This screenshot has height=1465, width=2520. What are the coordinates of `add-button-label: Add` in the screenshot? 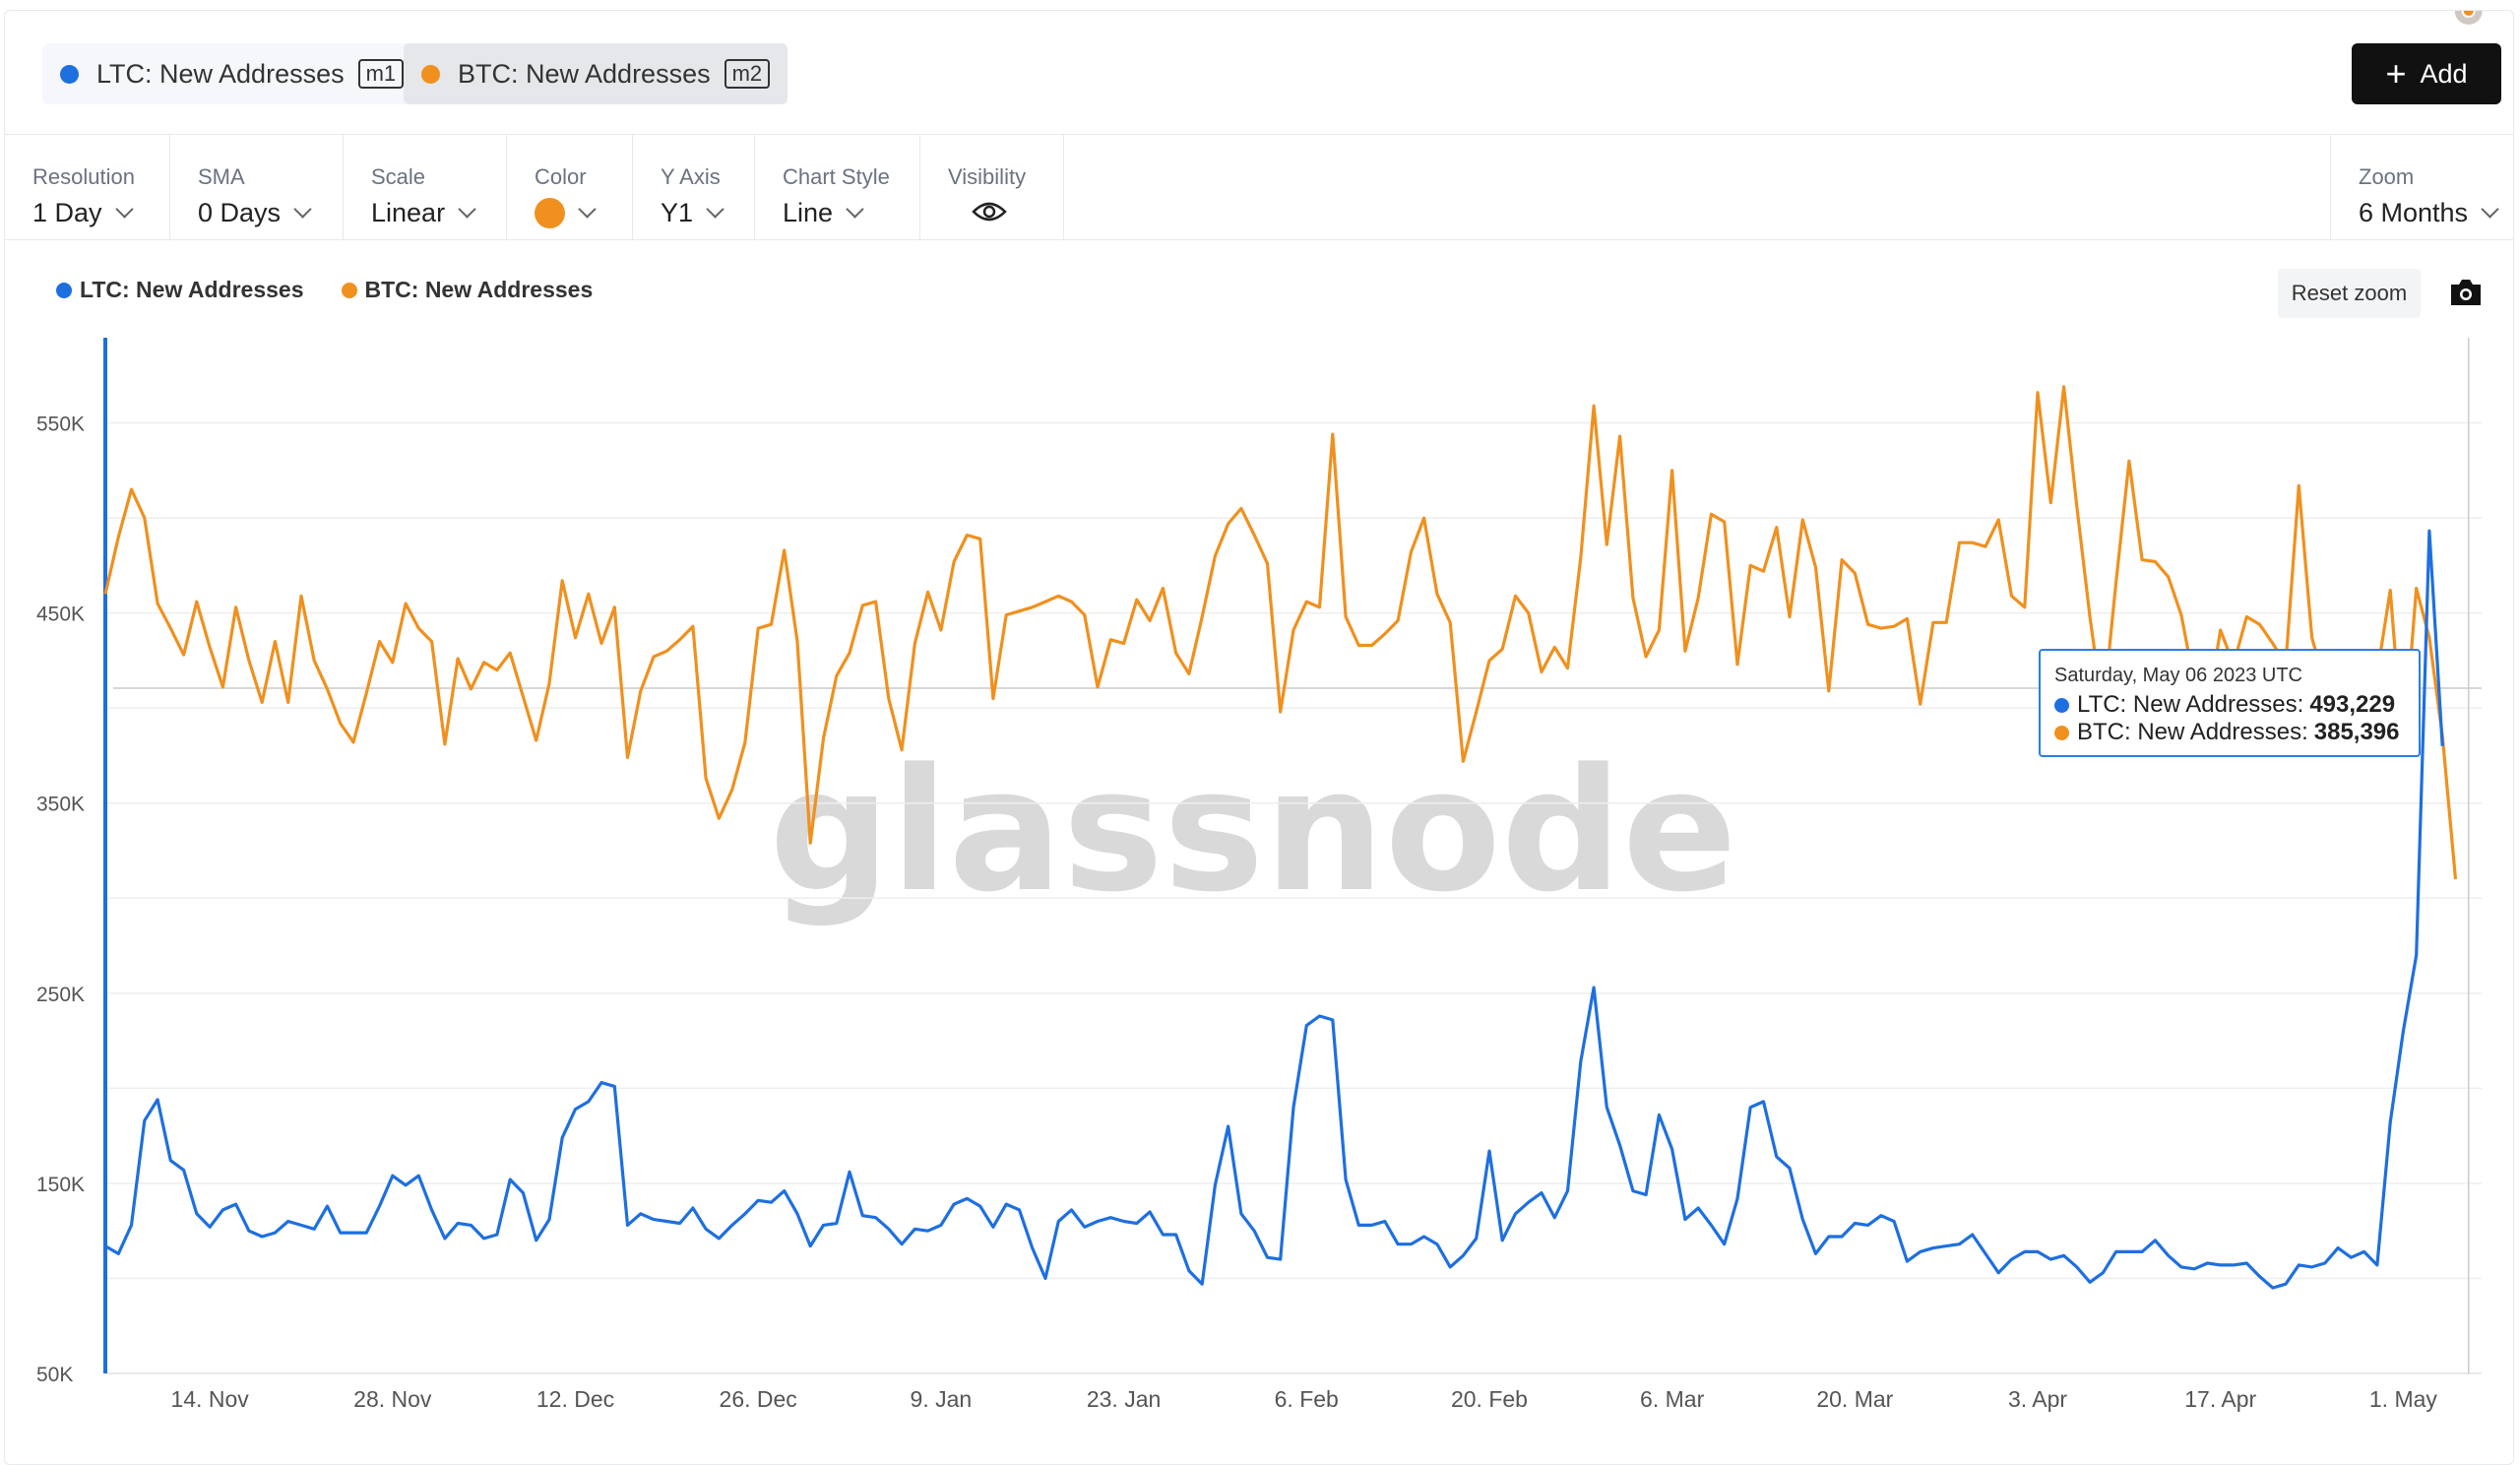 It's located at (2444, 73).